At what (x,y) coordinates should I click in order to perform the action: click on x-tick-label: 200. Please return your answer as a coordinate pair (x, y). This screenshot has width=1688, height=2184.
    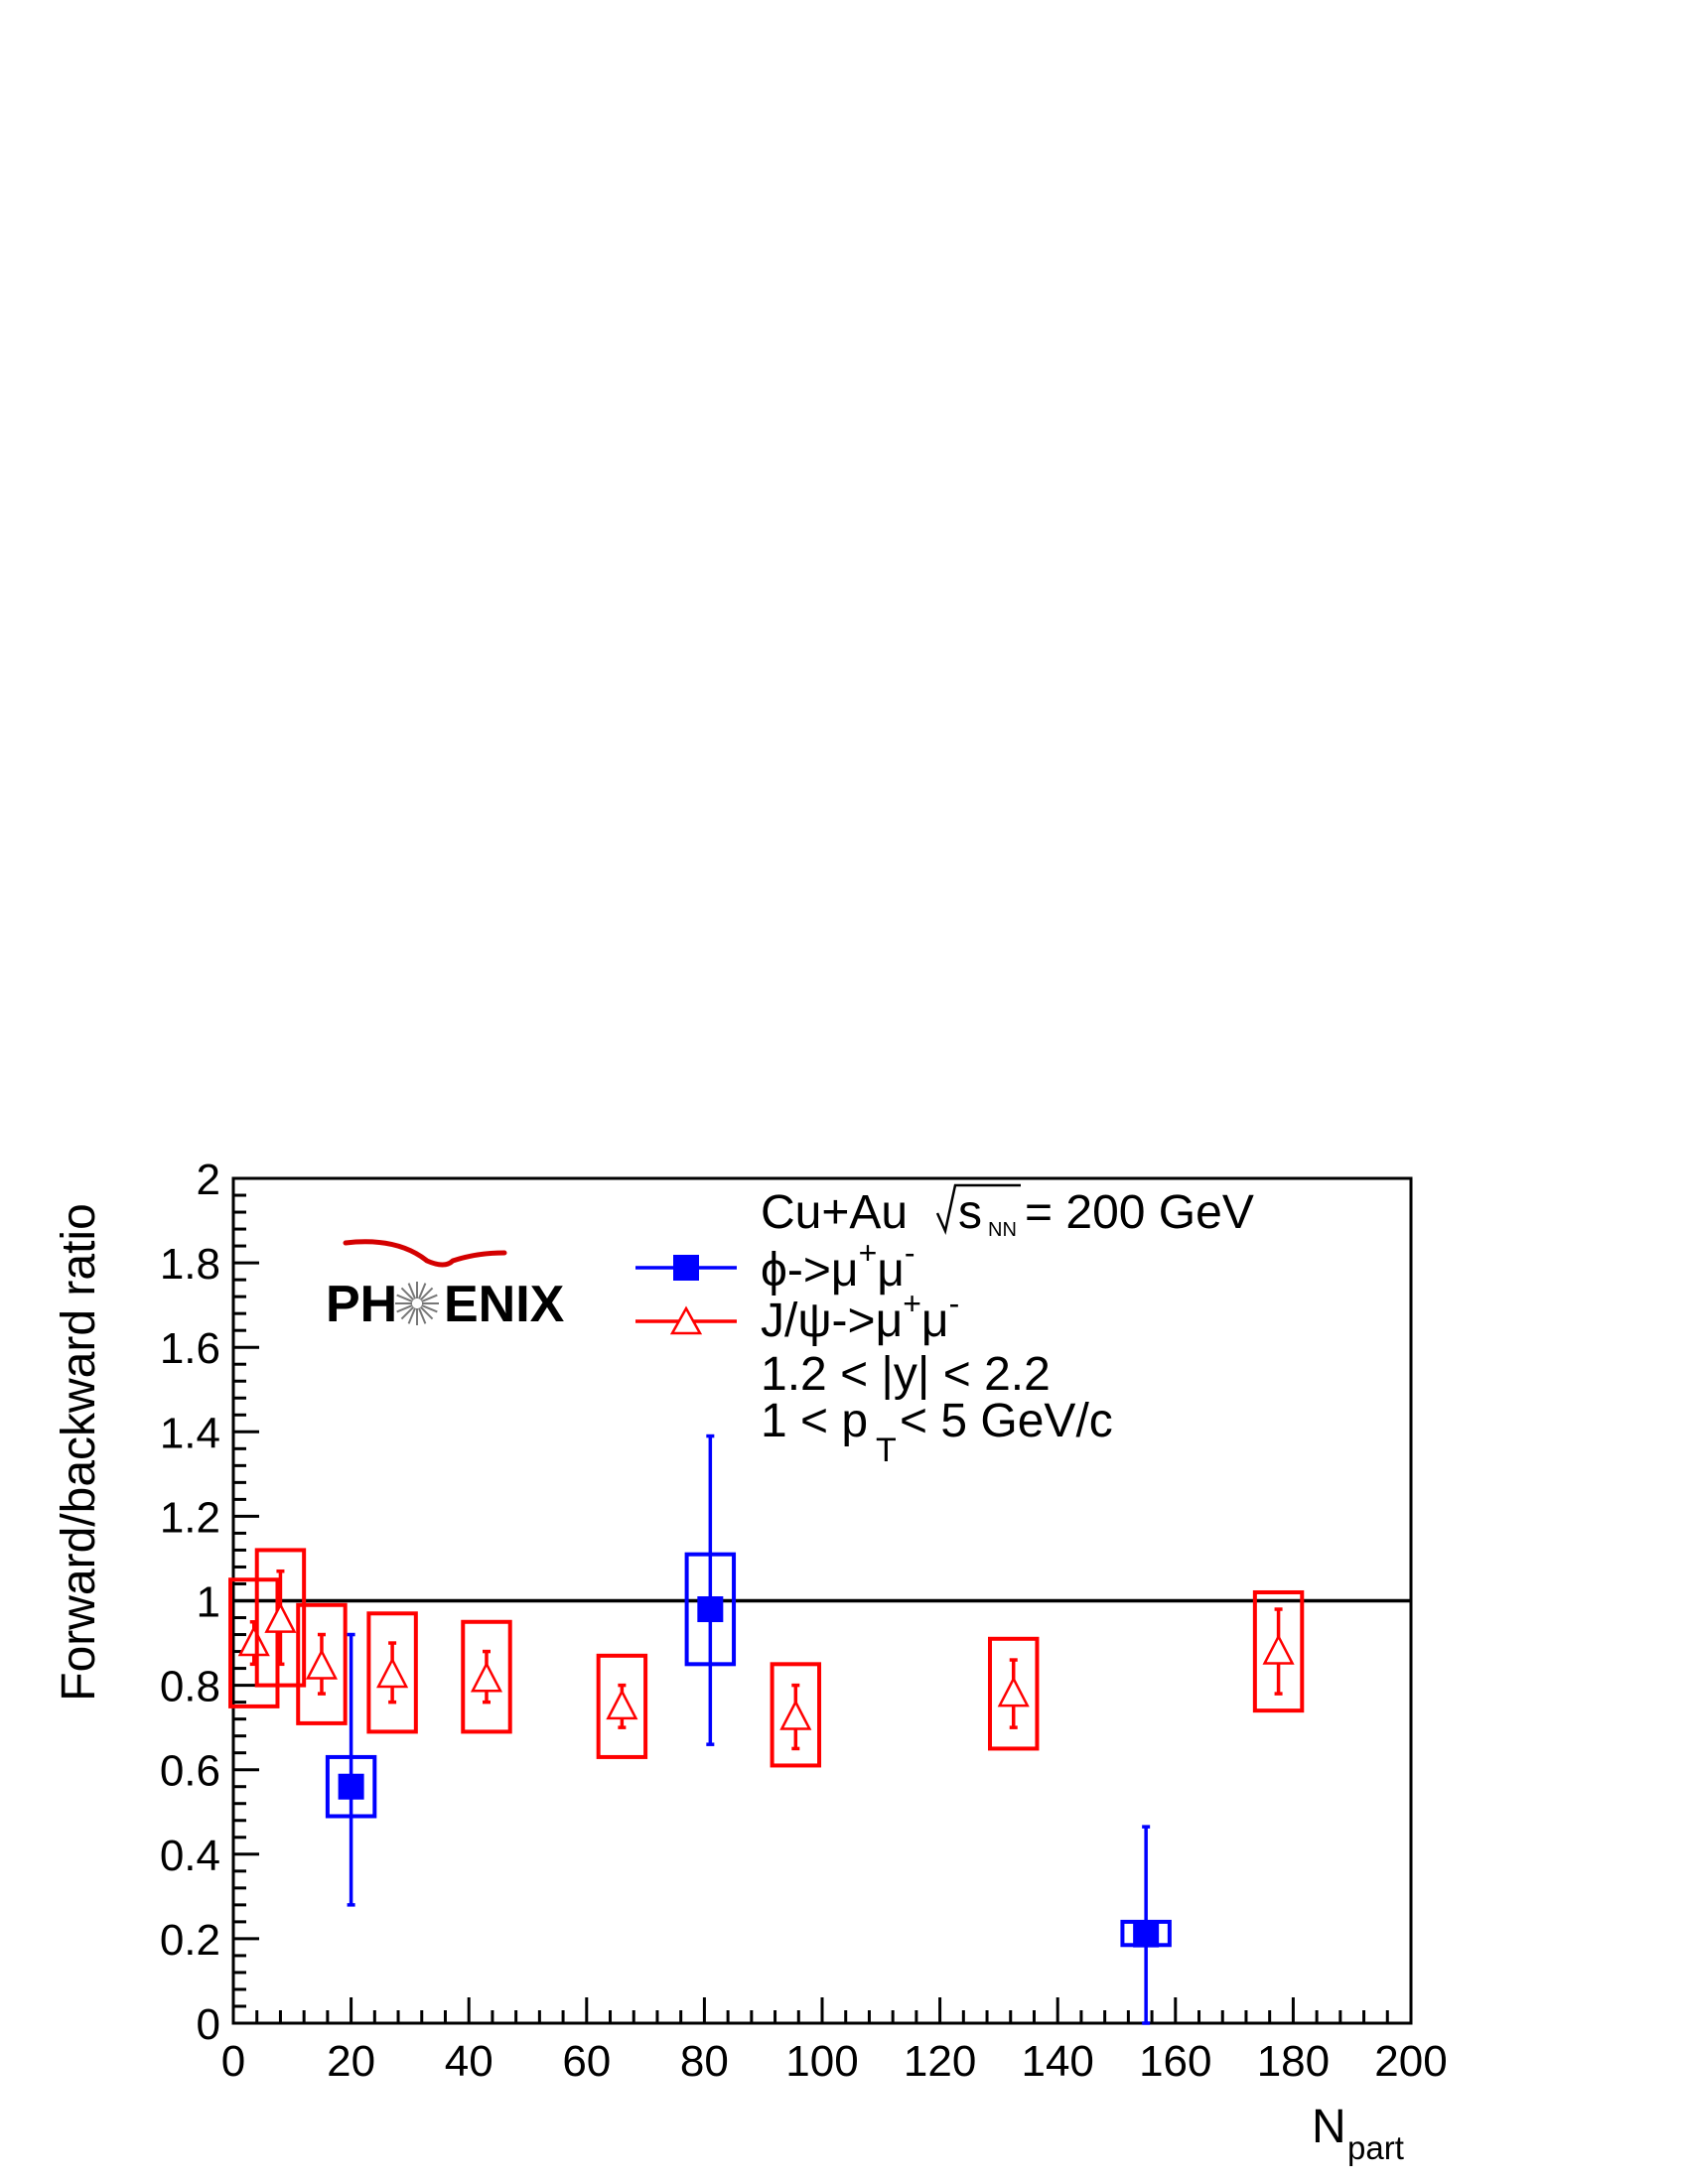
    Looking at the image, I should click on (1410, 2061).